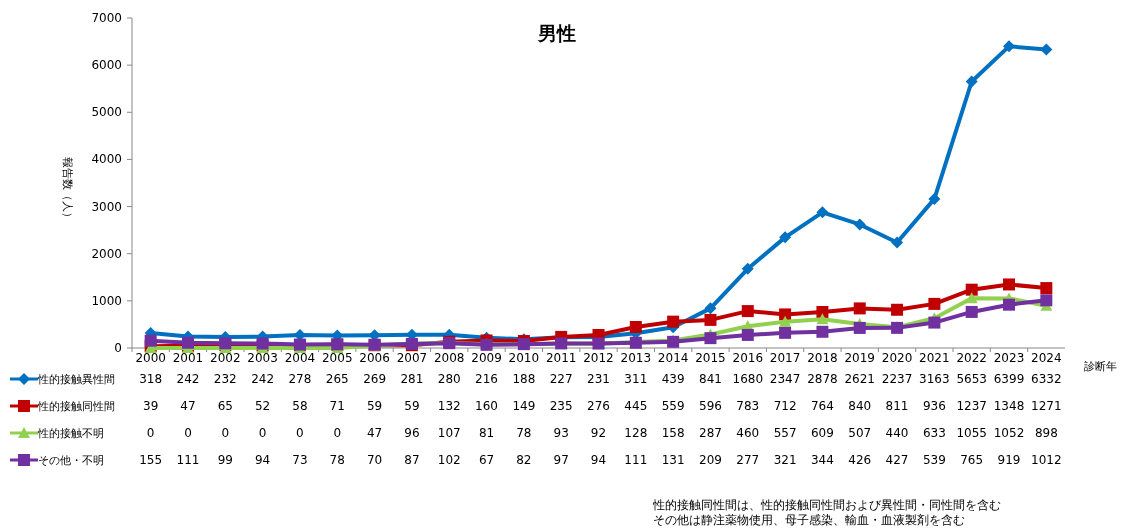  What do you see at coordinates (934, 379) in the screenshot?
I see `data-label: 3163` at bounding box center [934, 379].